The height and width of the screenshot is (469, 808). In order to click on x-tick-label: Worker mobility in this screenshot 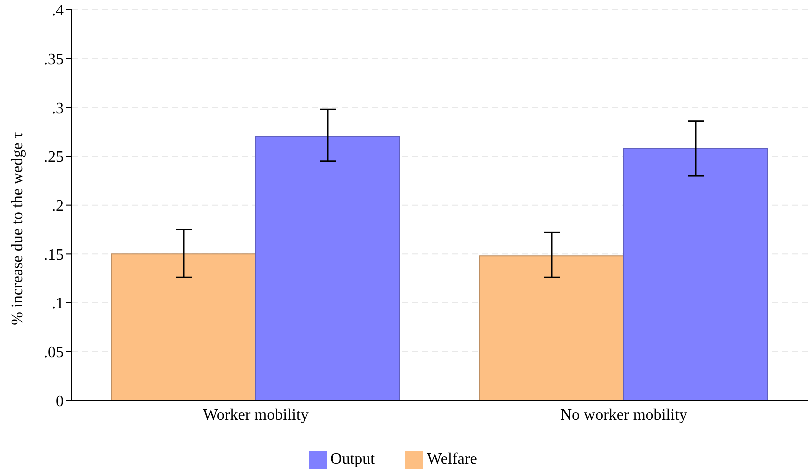, I will do `click(256, 415)`.